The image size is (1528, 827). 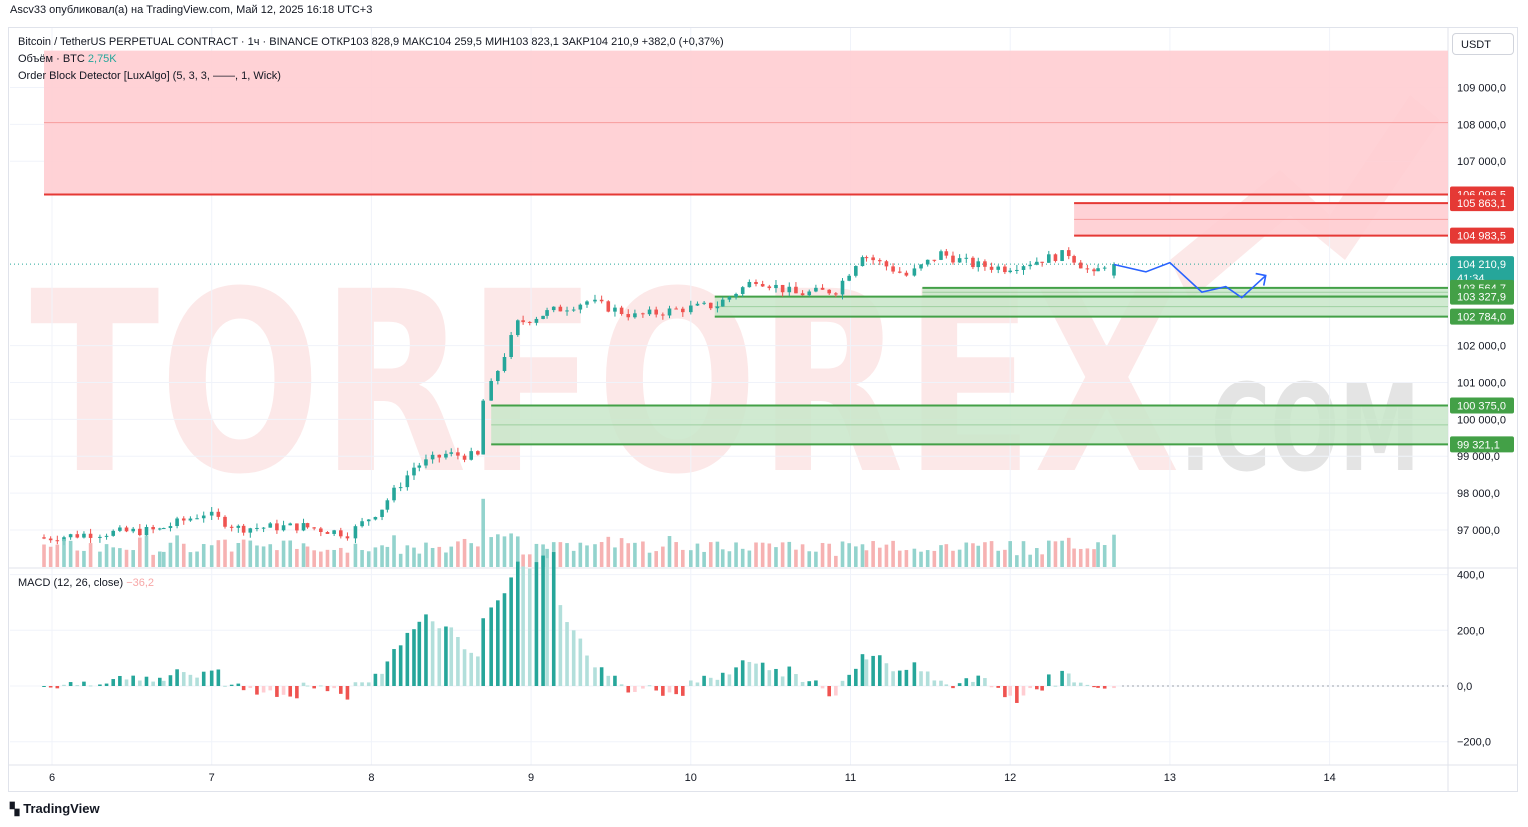 What do you see at coordinates (1483, 44) in the screenshot?
I see `currency-button: USDT` at bounding box center [1483, 44].